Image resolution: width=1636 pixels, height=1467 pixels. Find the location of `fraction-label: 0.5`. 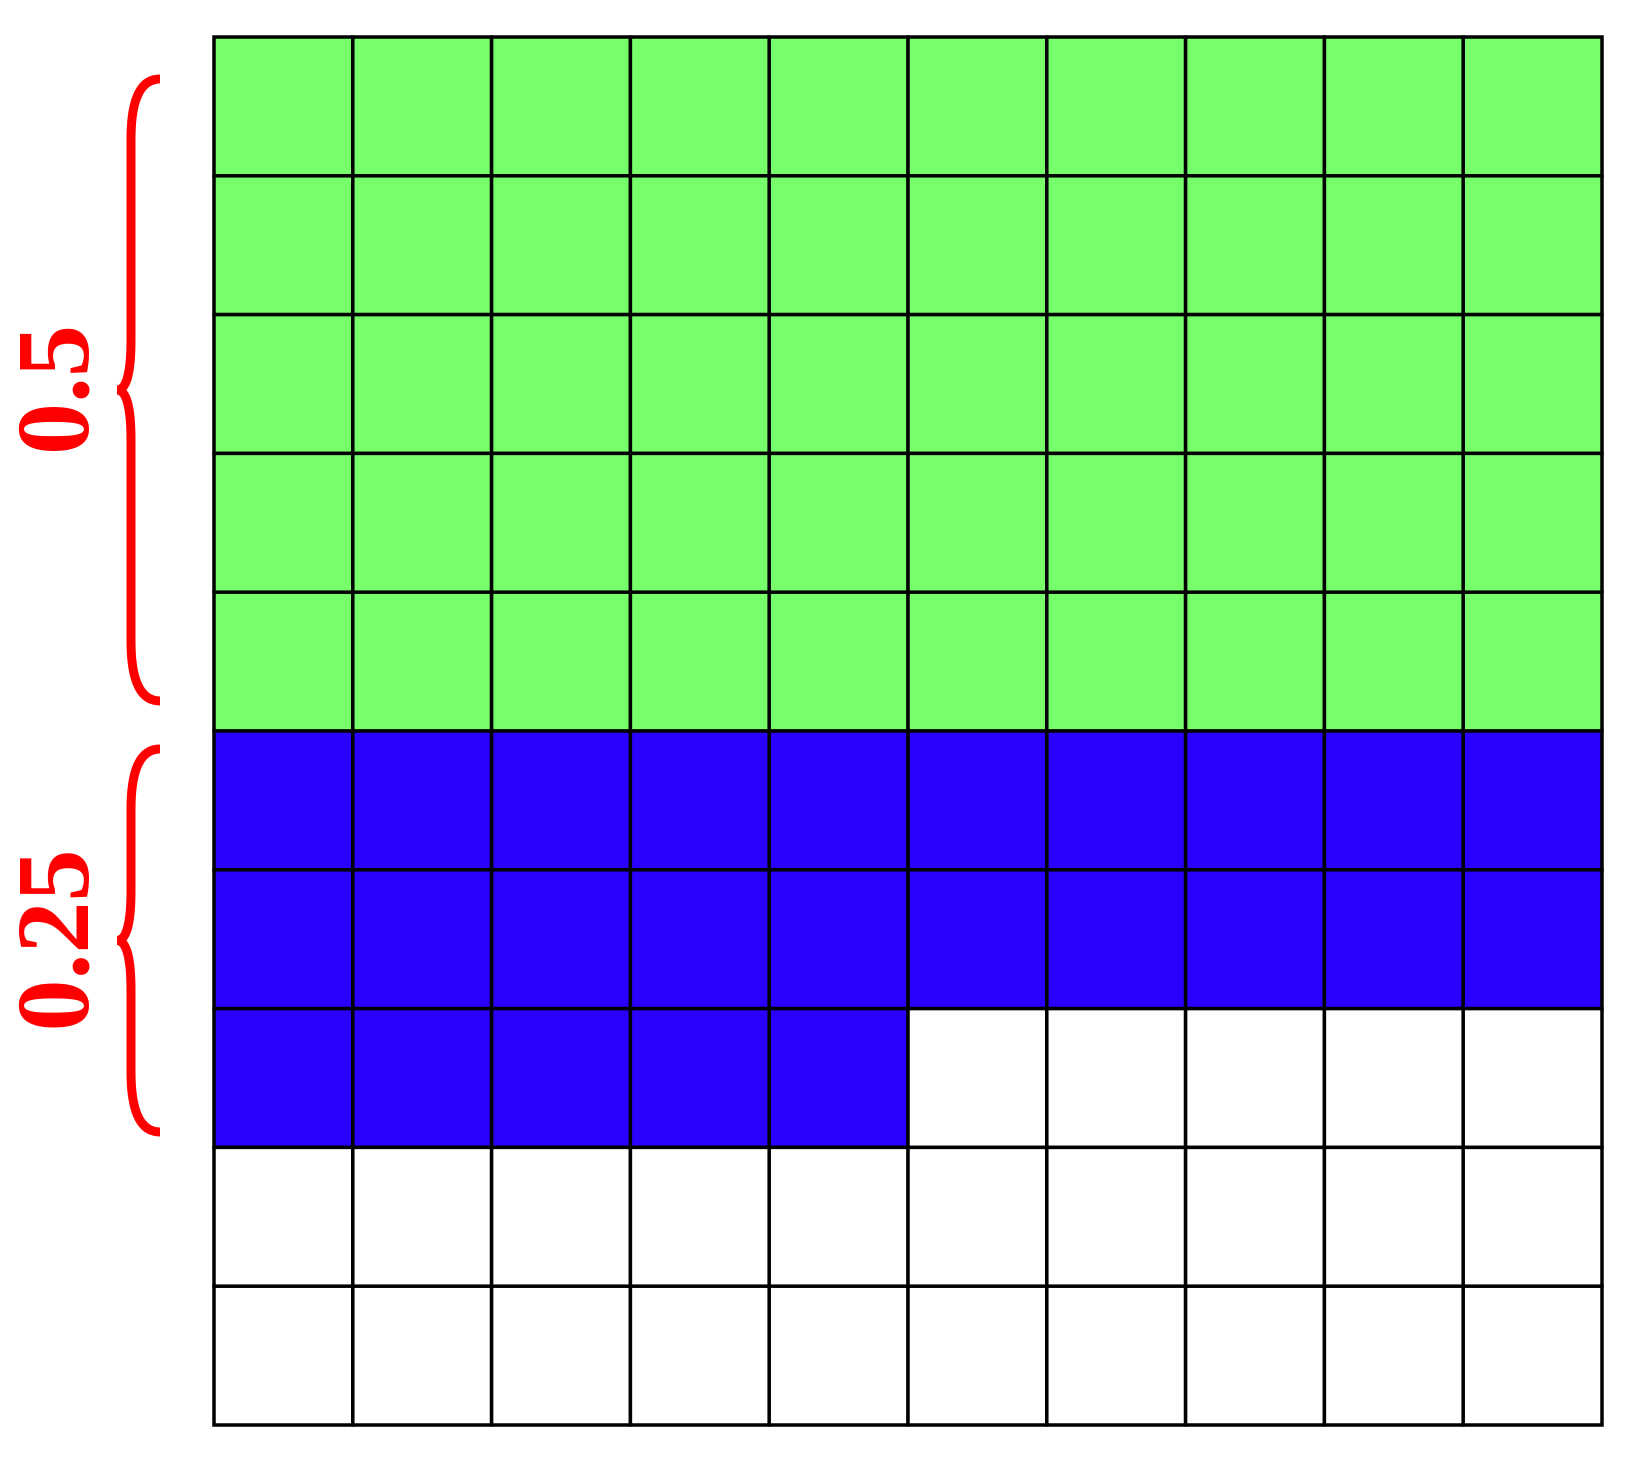

fraction-label: 0.5 is located at coordinates (55, 390).